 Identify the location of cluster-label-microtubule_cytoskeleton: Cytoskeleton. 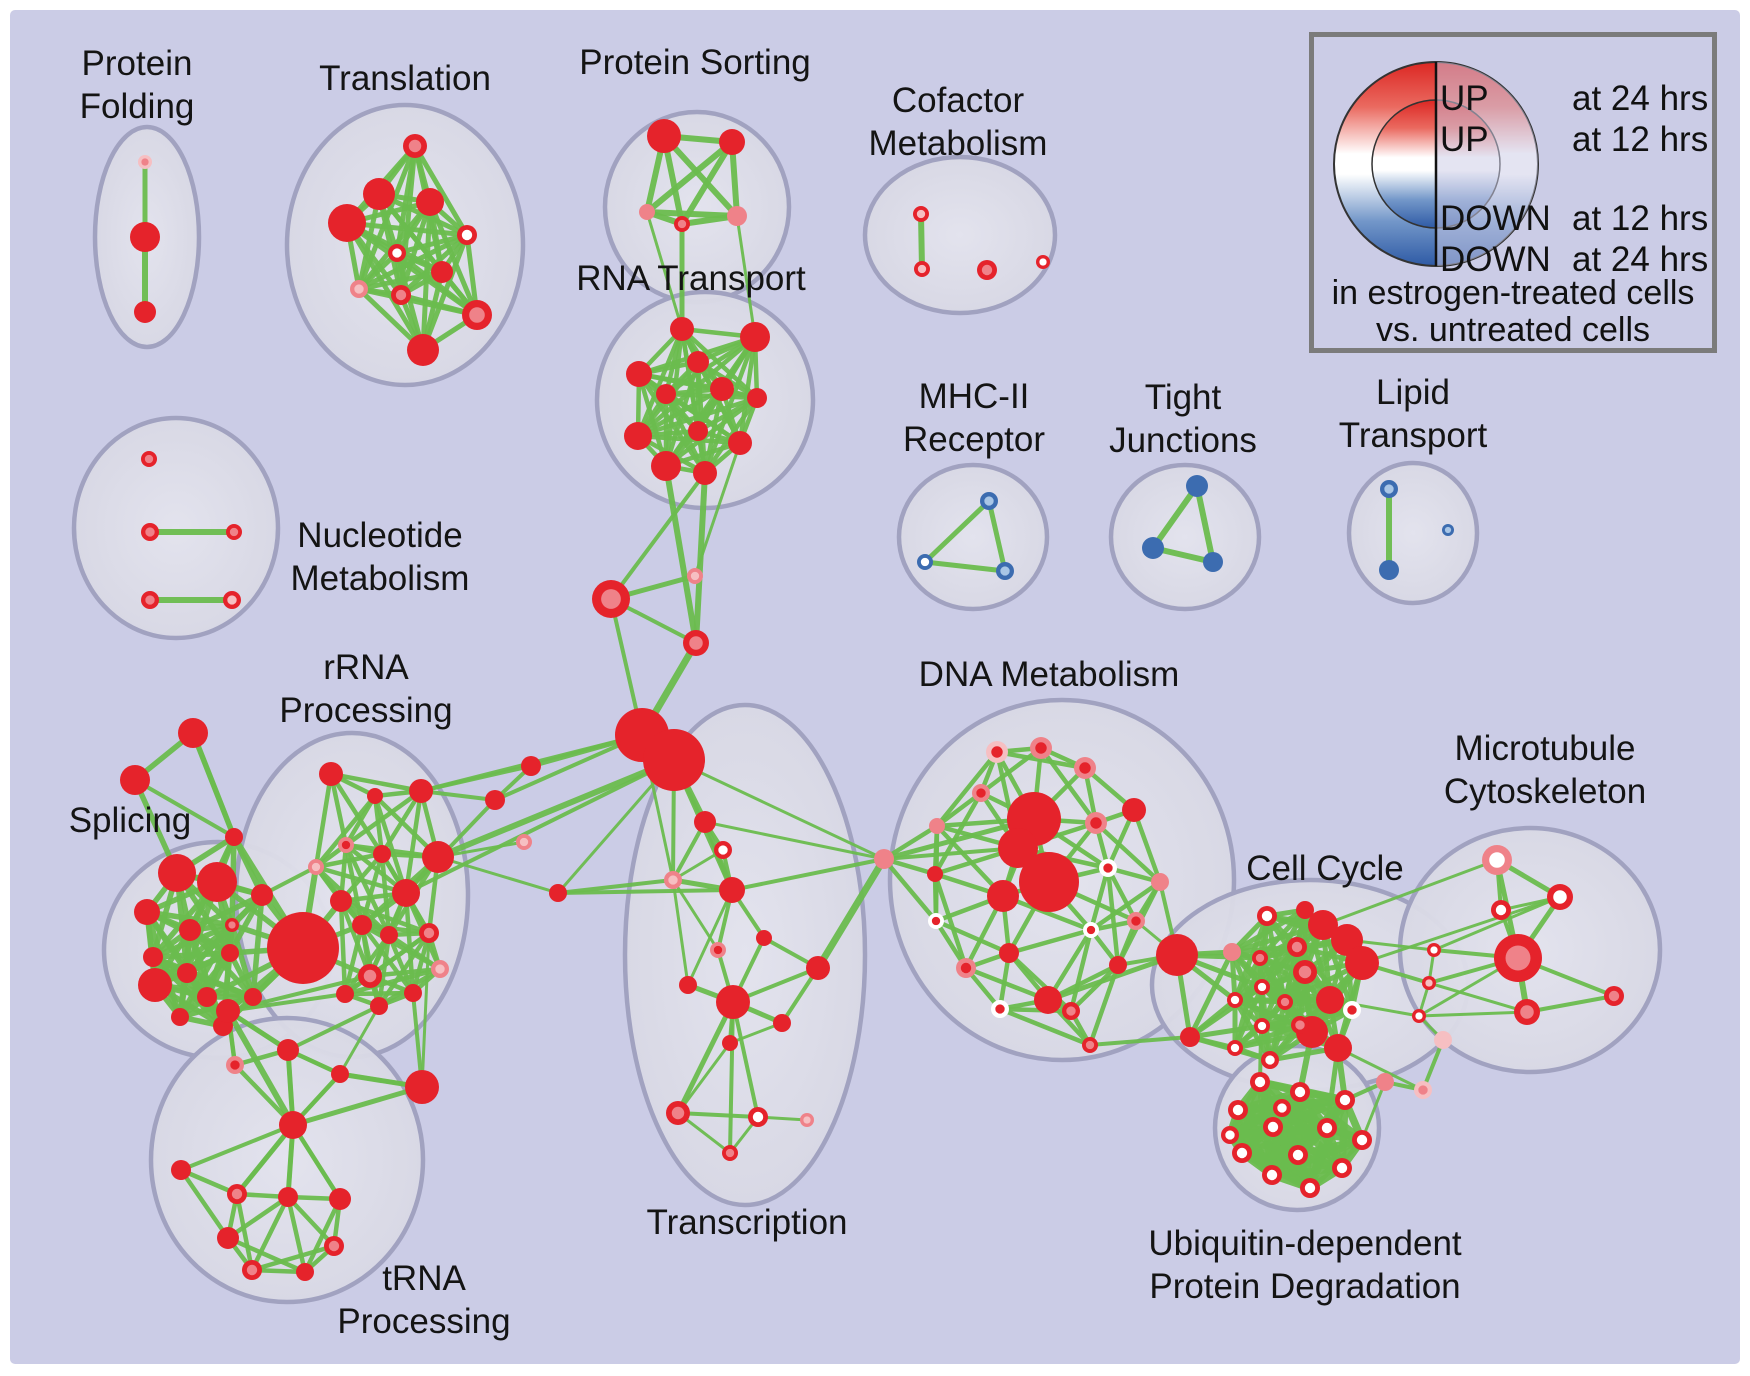
(1545, 791).